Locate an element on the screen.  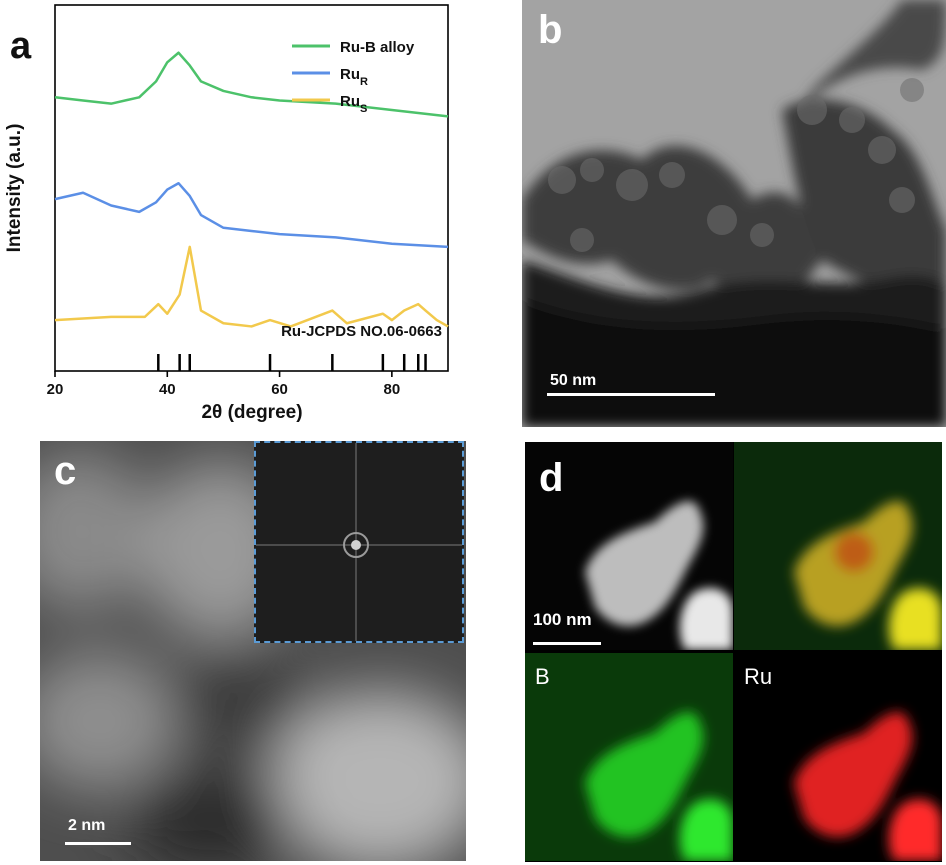
legend-label-1: RuR is located at coordinates (354, 77).